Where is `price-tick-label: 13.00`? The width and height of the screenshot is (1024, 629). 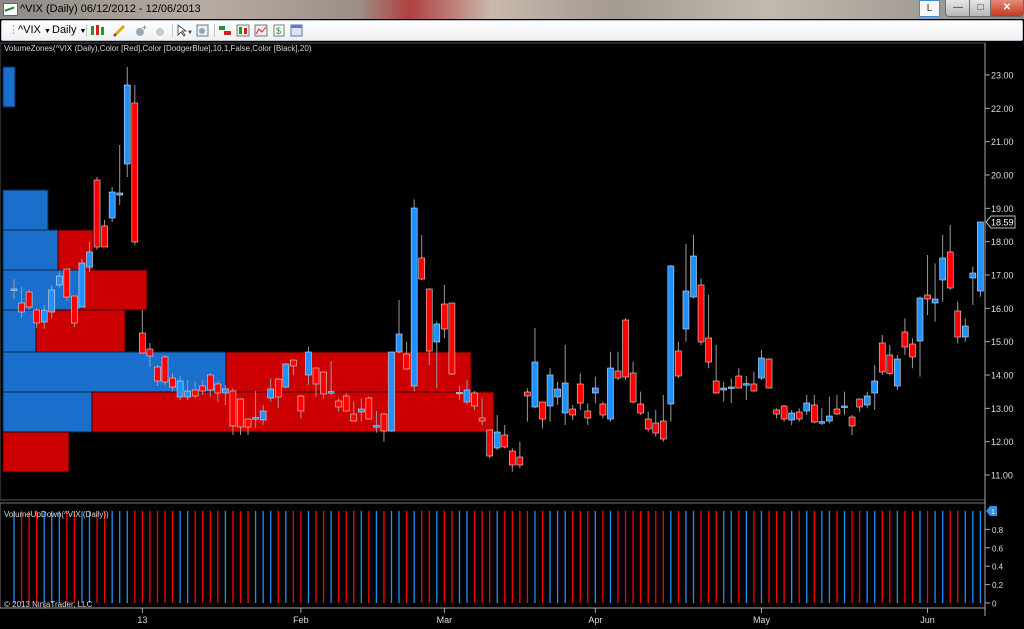 price-tick-label: 13.00 is located at coordinates (1002, 409).